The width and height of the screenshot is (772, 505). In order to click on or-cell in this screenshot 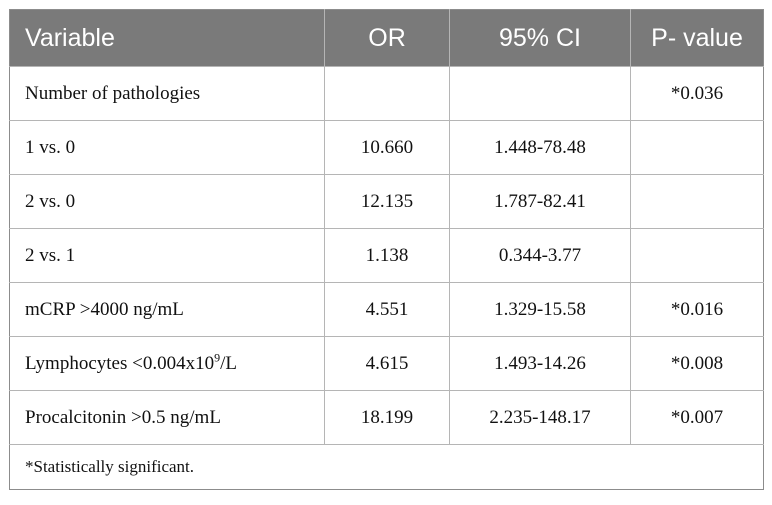, I will do `click(387, 93)`.